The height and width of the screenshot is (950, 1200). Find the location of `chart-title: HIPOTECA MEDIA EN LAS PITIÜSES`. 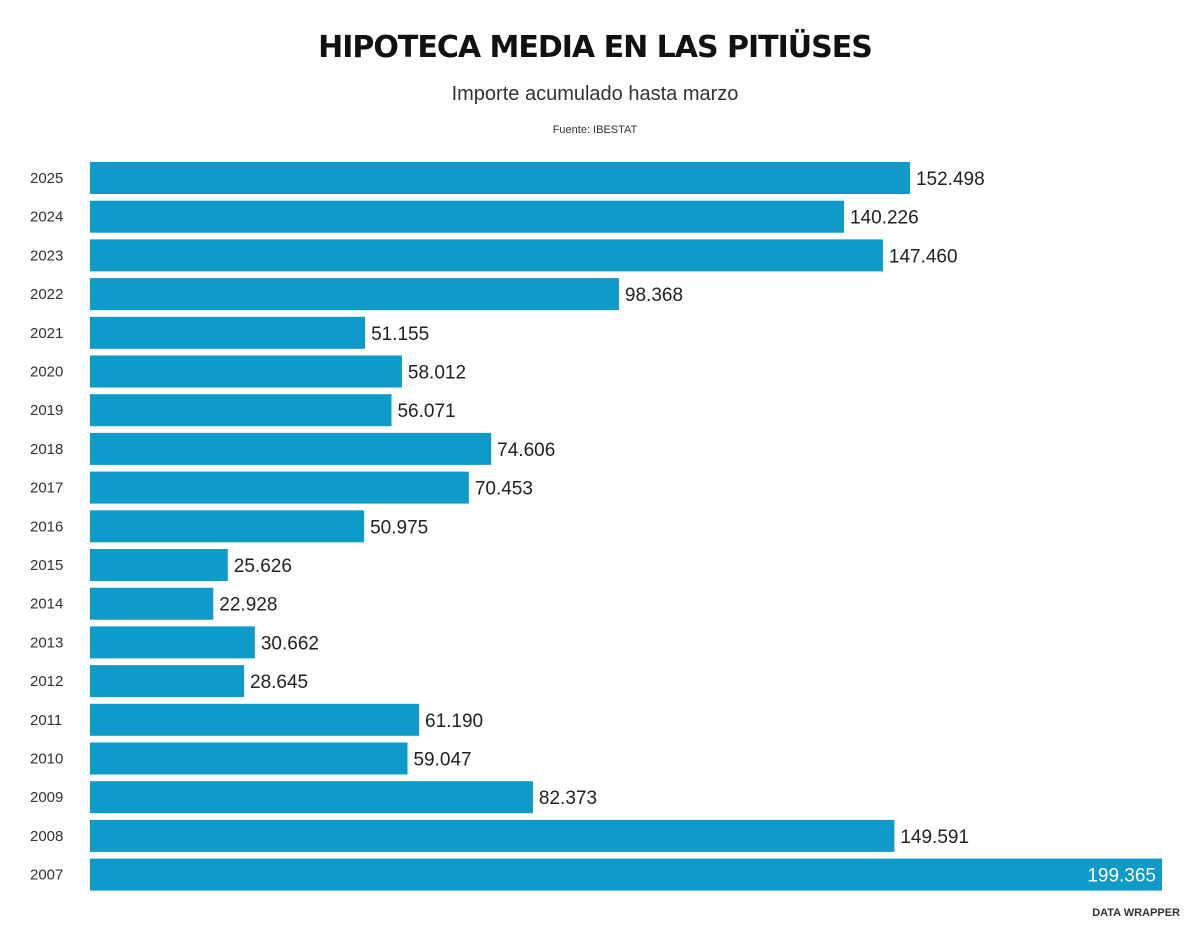

chart-title: HIPOTECA MEDIA EN LAS PITIÜSES is located at coordinates (595, 47).